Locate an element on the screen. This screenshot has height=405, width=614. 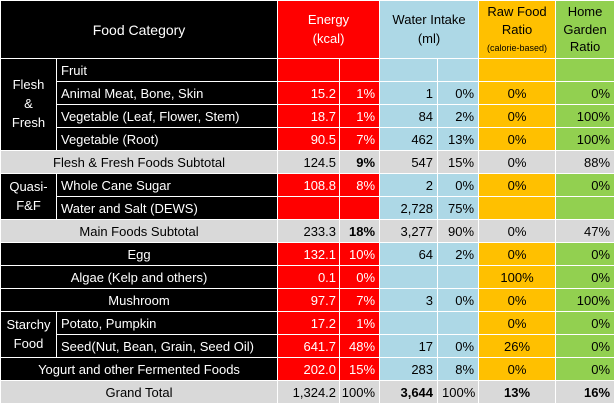
raw-ratio: 26% is located at coordinates (517, 346).